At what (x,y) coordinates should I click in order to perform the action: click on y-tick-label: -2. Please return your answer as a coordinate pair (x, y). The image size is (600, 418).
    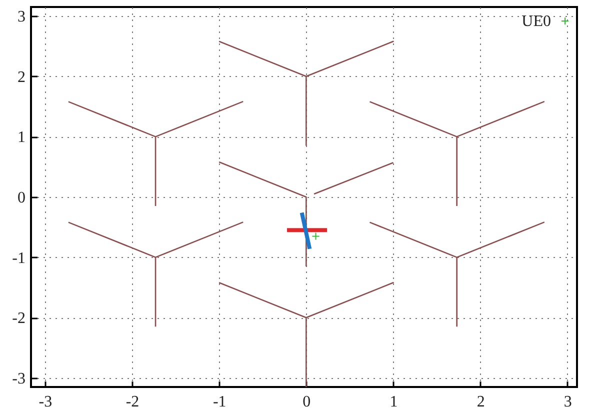
    Looking at the image, I should click on (19, 319).